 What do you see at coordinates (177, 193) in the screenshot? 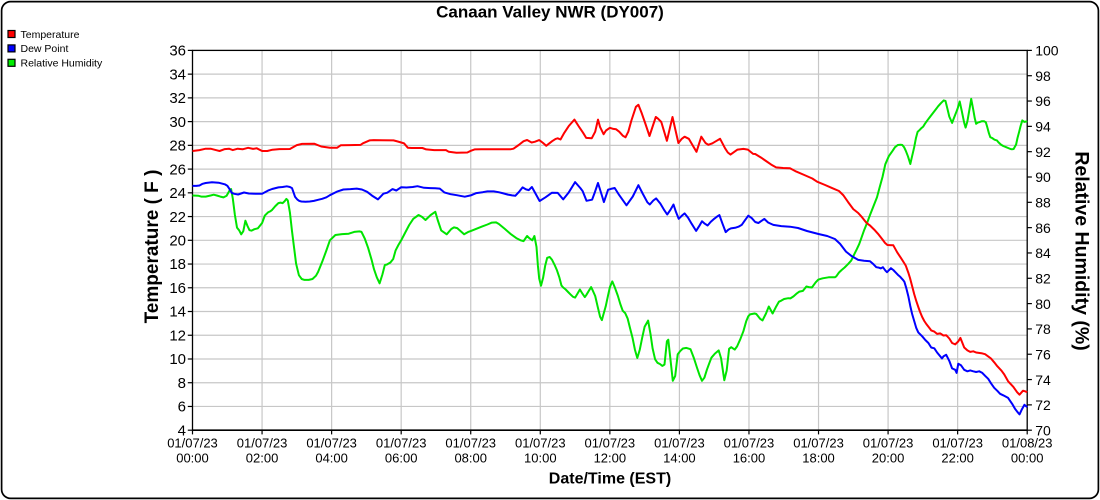
I see `svg-text: 24` at bounding box center [177, 193].